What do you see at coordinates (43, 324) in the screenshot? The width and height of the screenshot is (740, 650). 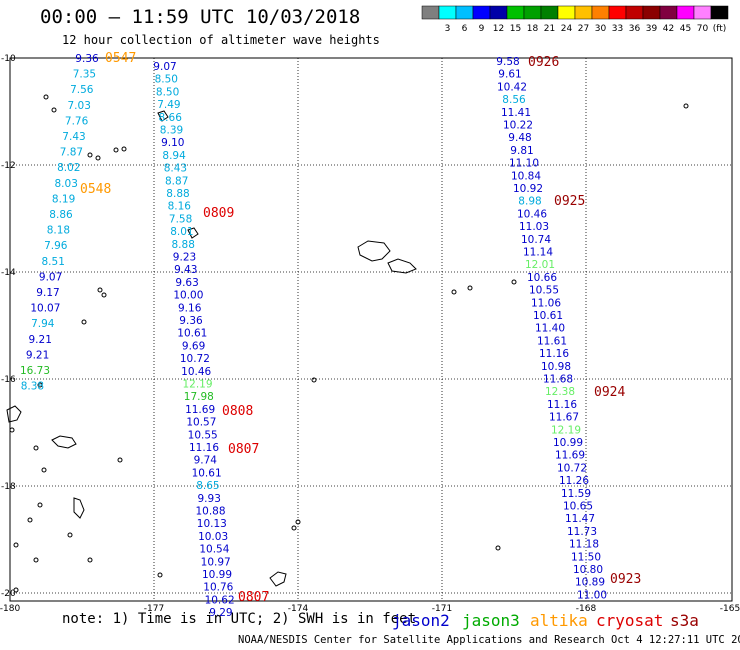 I see `wave-height-value: 7.94` at bounding box center [43, 324].